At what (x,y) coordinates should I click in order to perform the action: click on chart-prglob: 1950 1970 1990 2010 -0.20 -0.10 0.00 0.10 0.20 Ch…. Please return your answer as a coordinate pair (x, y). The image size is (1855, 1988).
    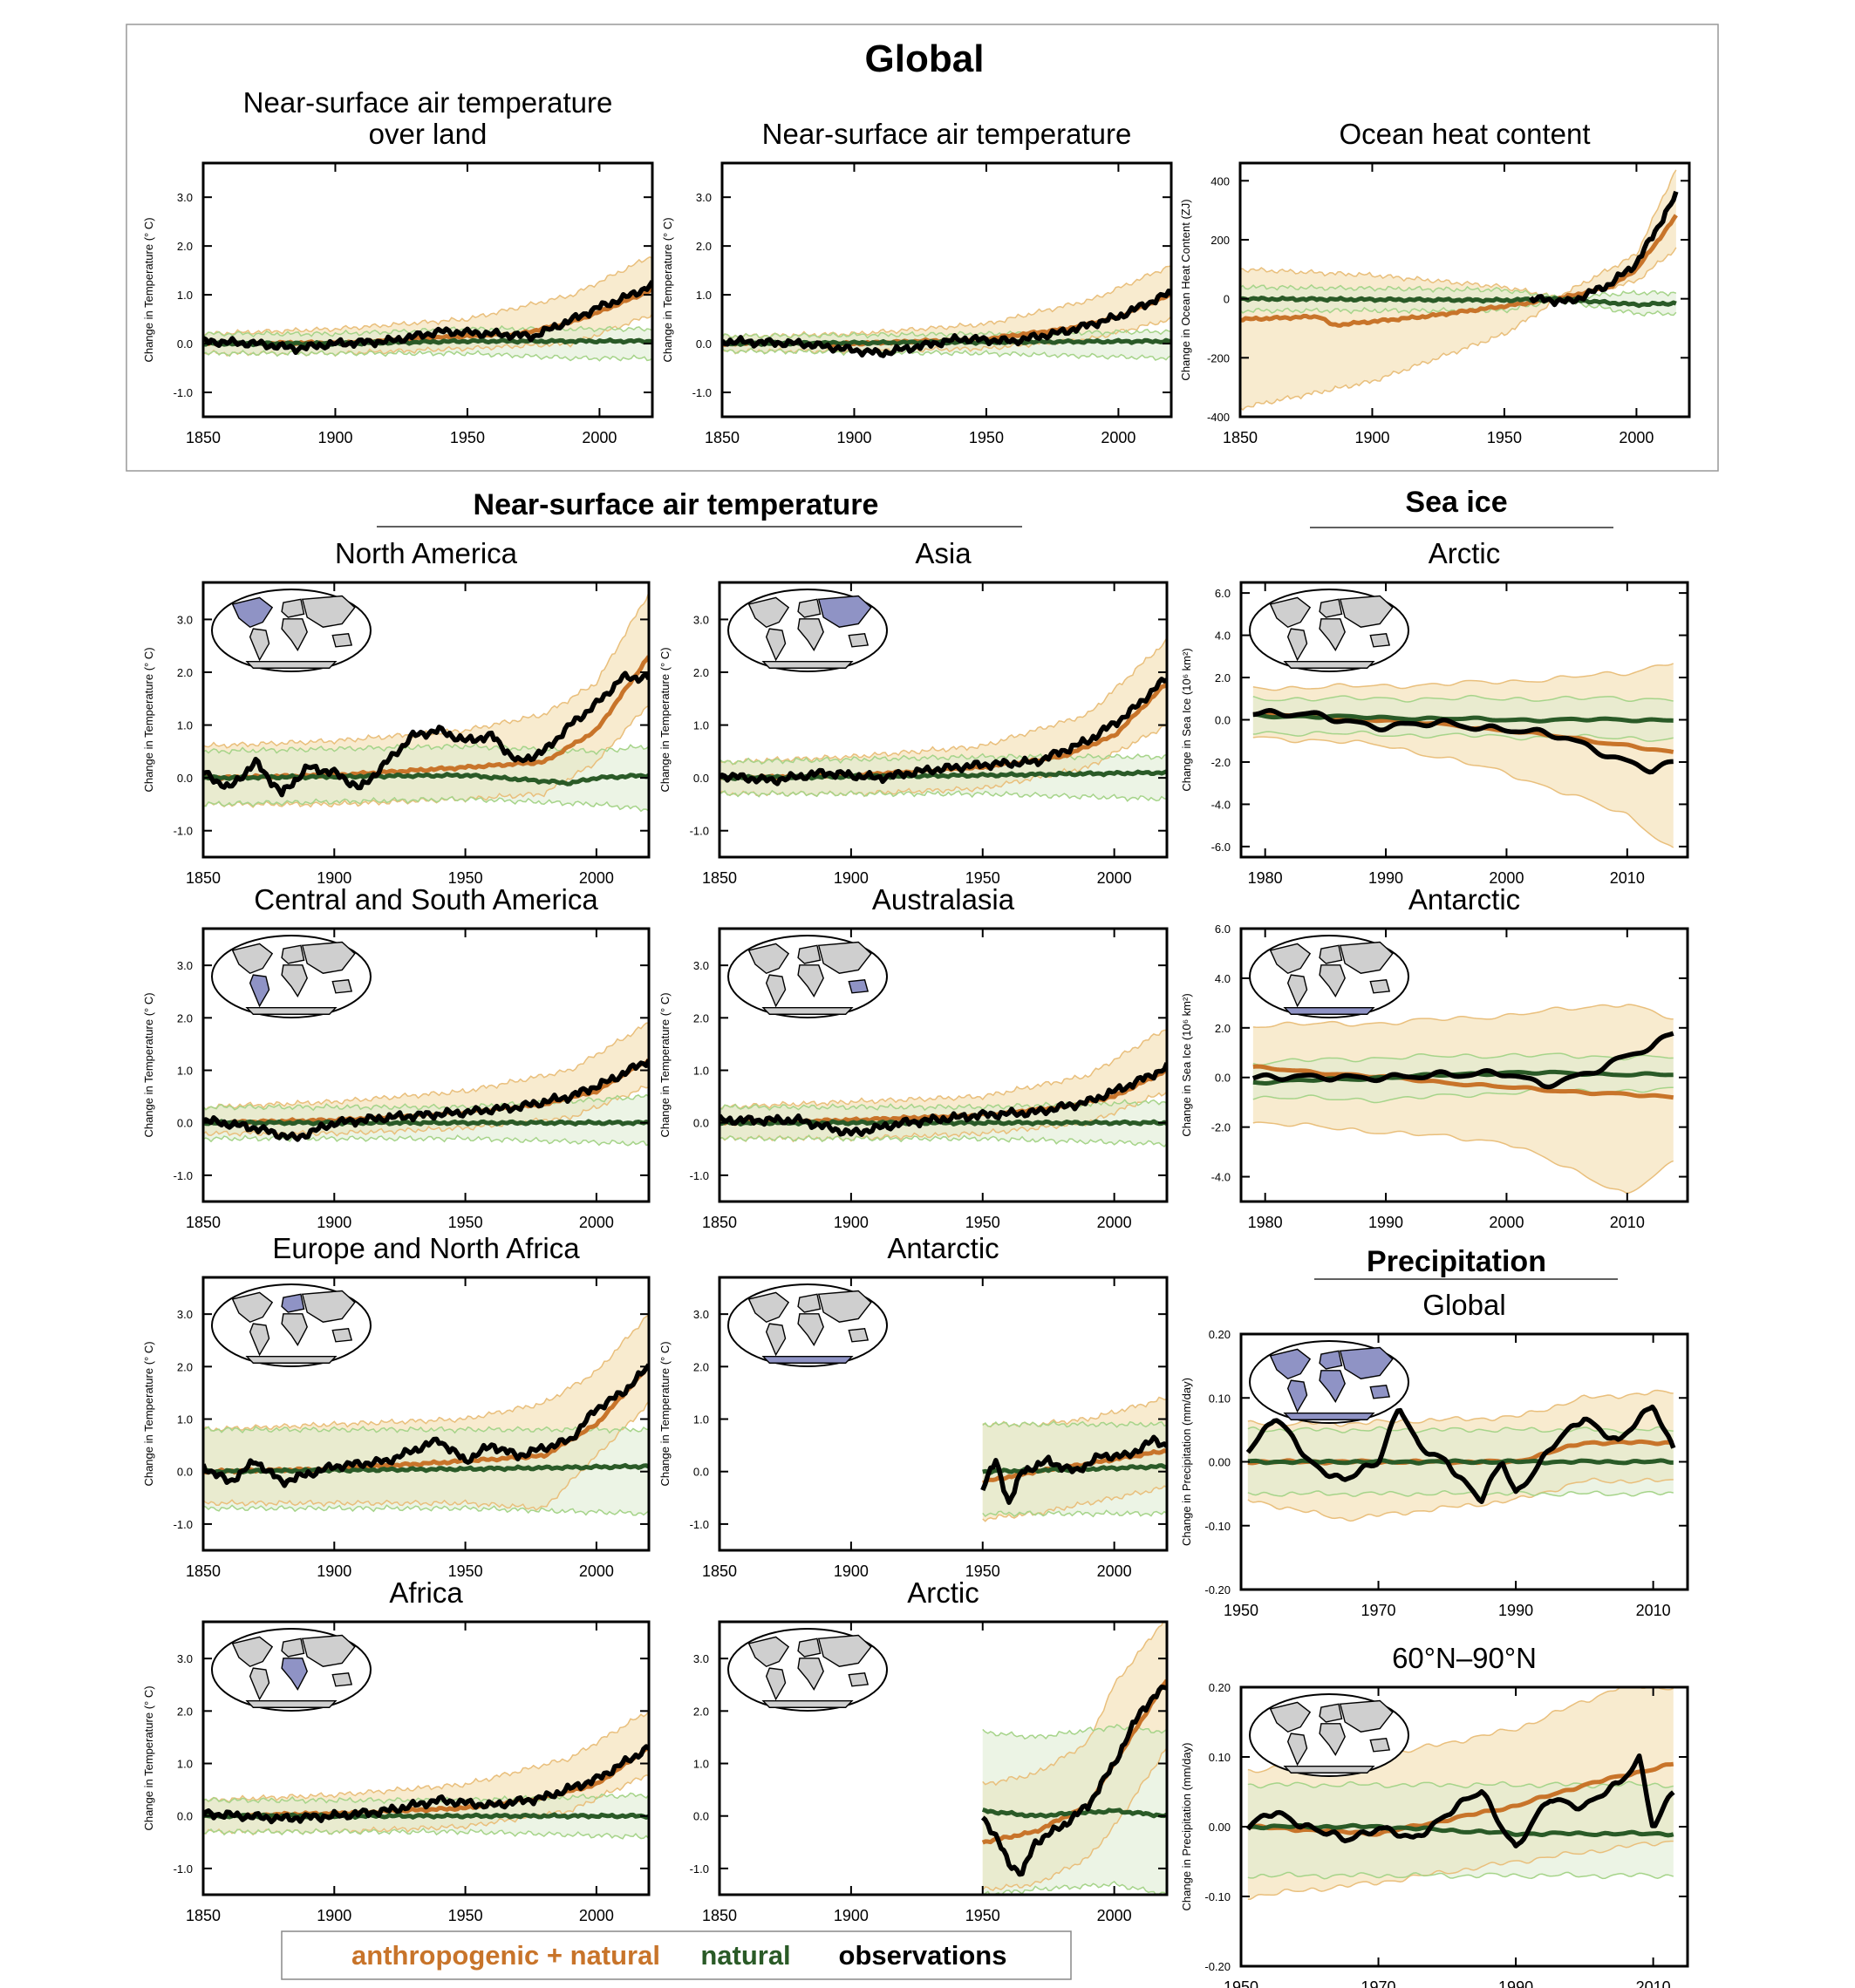
    Looking at the image, I should click on (1434, 1454).